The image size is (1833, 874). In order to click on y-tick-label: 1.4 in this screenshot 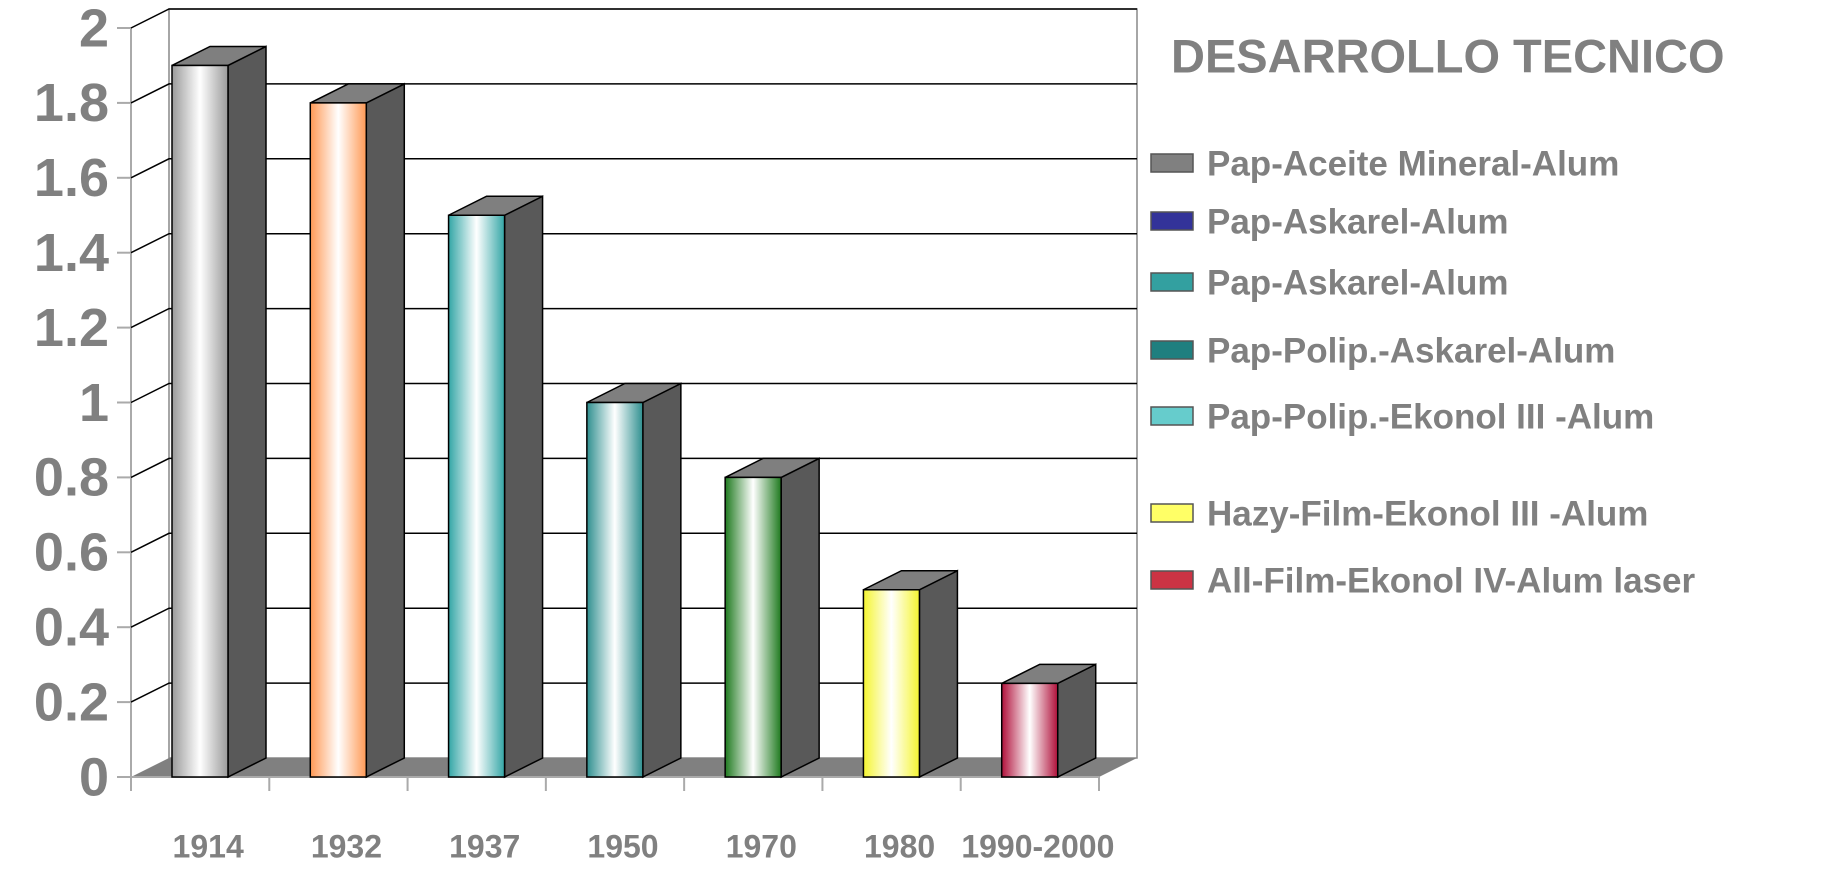, I will do `click(71, 253)`.